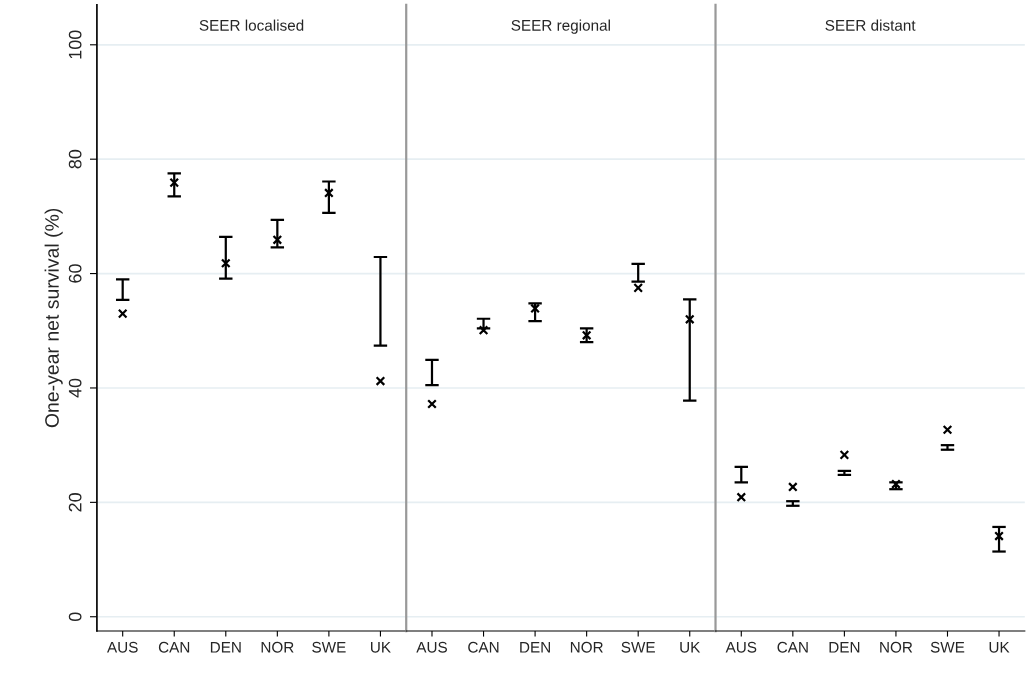 This screenshot has width=1031, height=680. Describe the element at coordinates (560, 26) in the screenshot. I see `text: SEER regional` at that location.